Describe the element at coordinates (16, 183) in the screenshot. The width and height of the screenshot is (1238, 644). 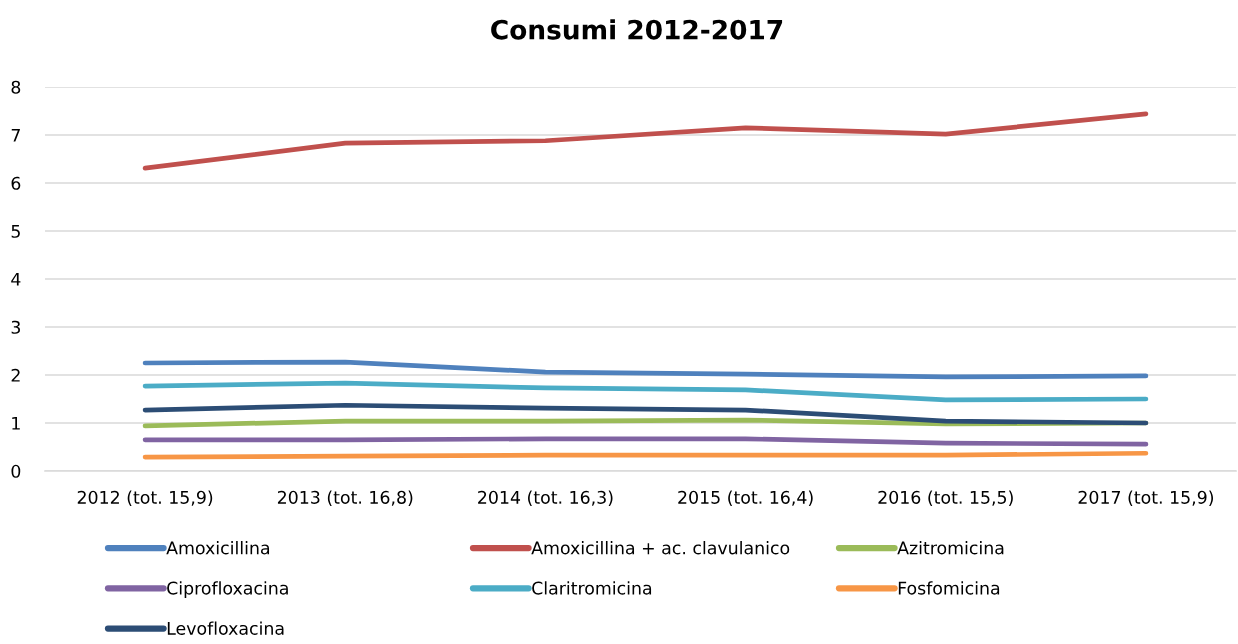
I see `y-tick-label: 6` at that location.